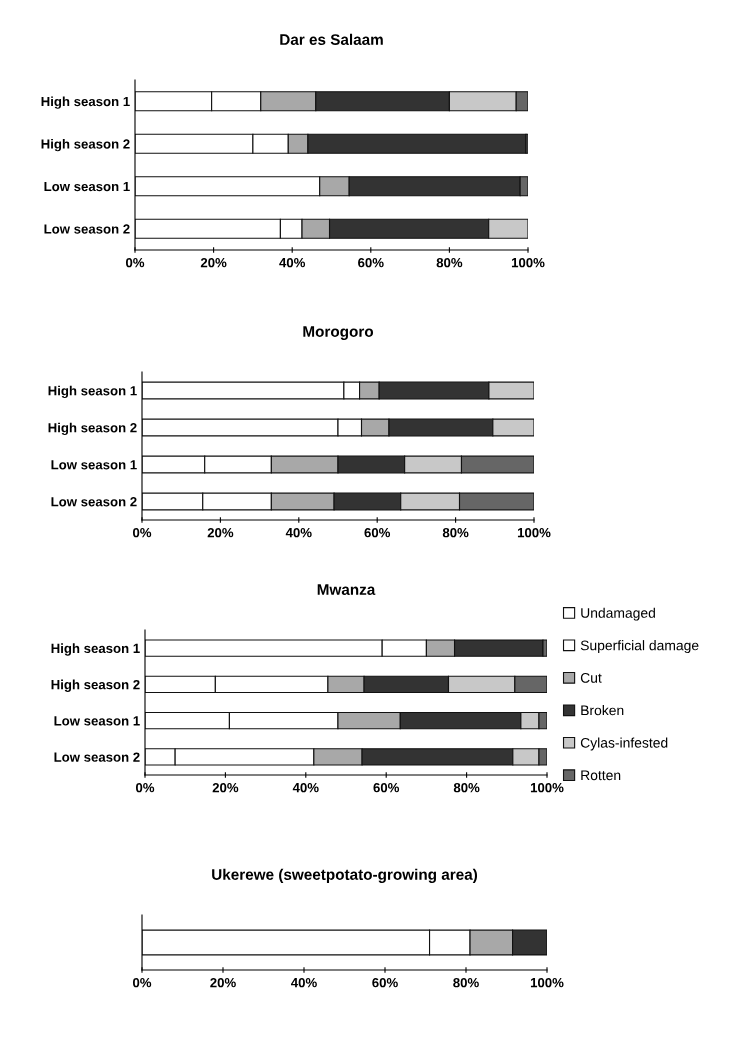  What do you see at coordinates (591, 677) in the screenshot?
I see `legend-label: Cut` at bounding box center [591, 677].